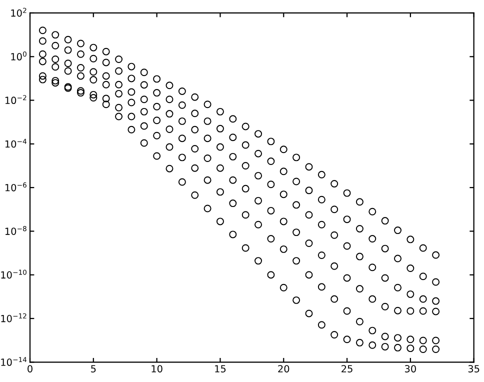 The width and height of the screenshot is (484, 382). What do you see at coordinates (18, 12) in the screenshot?
I see `y-tick-label: 10$^{2}$` at bounding box center [18, 12].